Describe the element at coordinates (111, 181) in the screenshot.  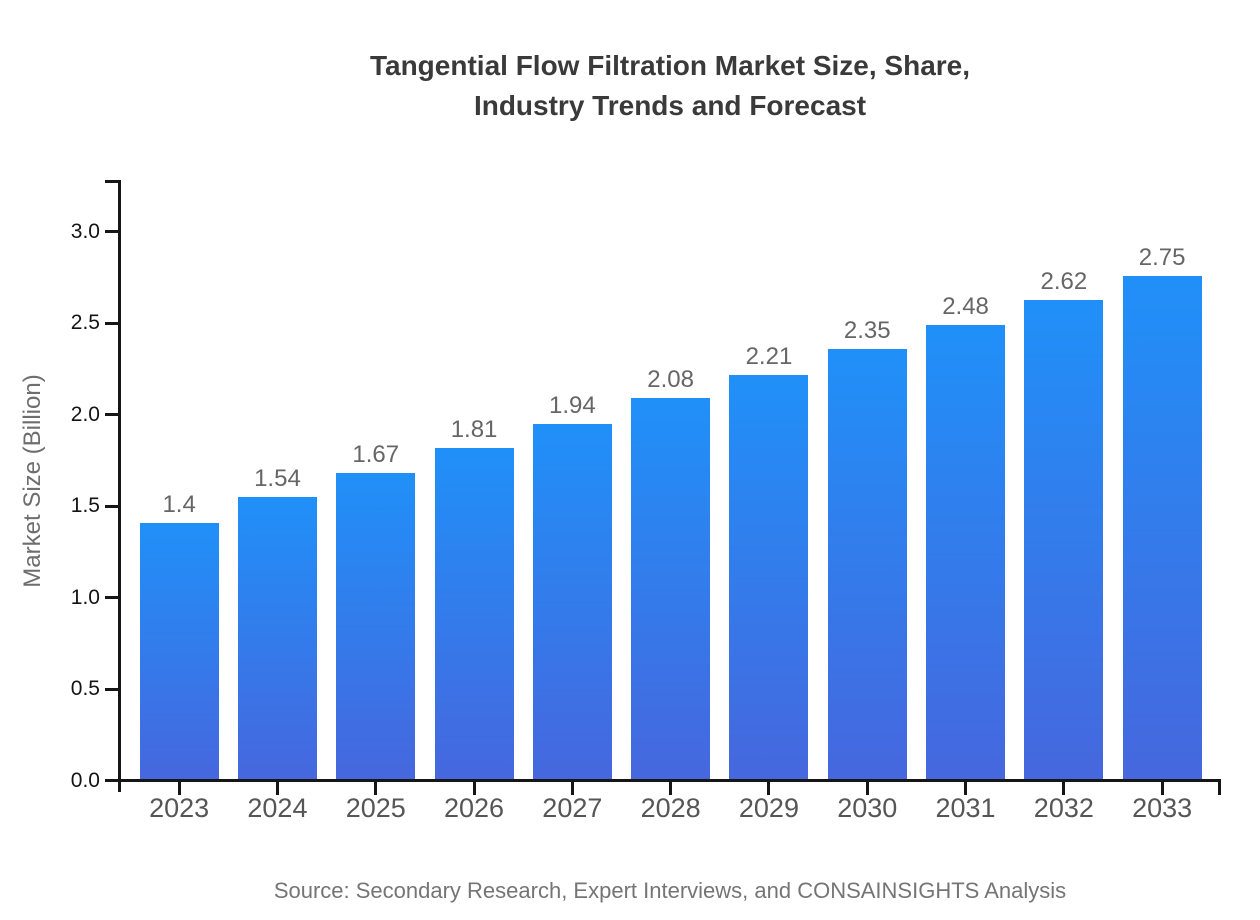
I see `y-axis-end-cap` at that location.